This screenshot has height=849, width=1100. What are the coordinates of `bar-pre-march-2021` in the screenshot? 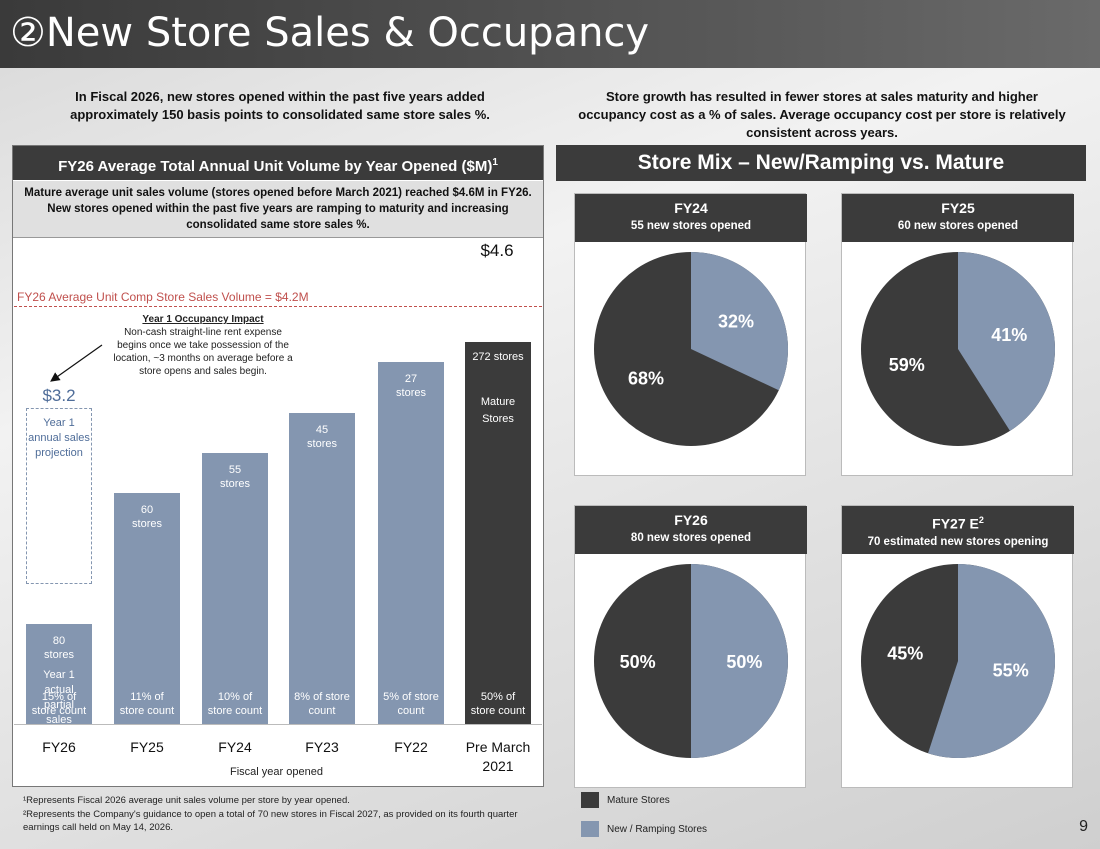 It's located at (498, 533).